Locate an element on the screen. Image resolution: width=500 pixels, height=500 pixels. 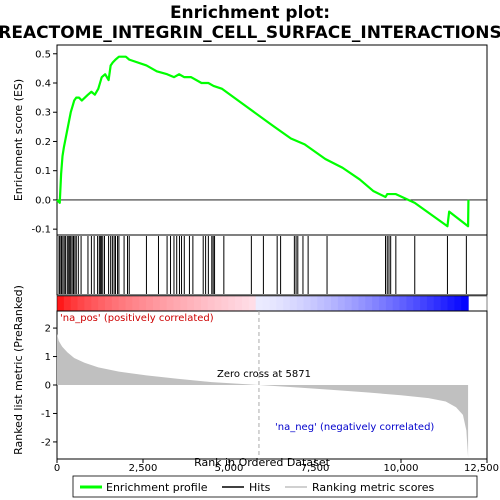
hits-group is located at coordinates (262, 265).